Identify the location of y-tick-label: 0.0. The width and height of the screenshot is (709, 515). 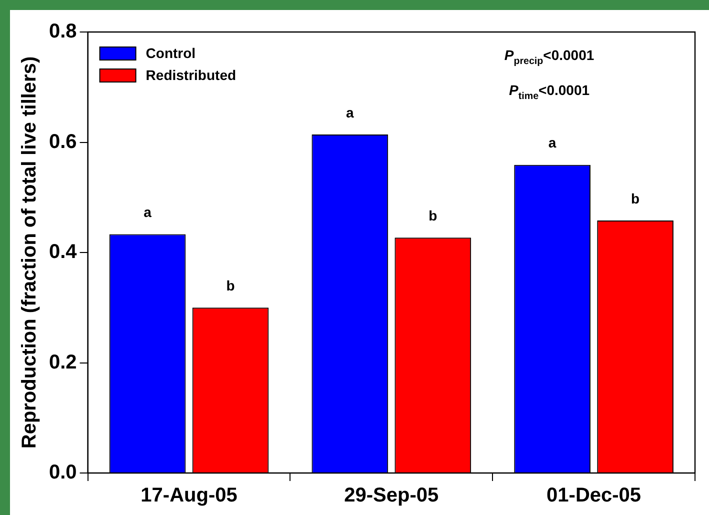
(62, 473).